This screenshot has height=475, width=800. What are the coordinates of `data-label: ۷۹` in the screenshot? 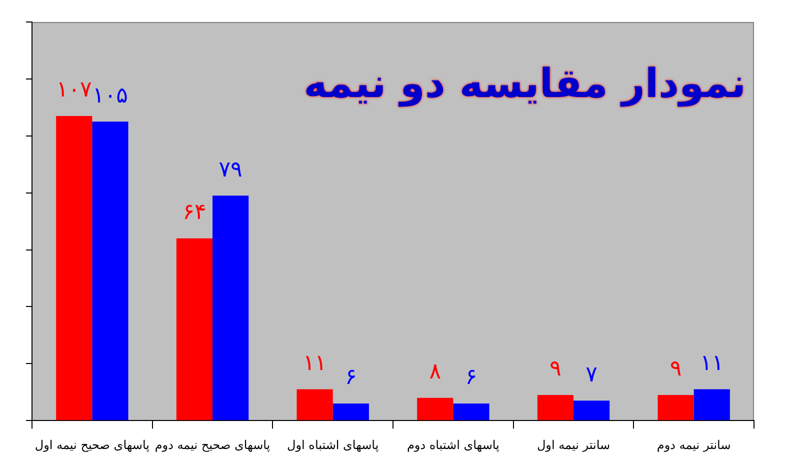 It's located at (230, 169).